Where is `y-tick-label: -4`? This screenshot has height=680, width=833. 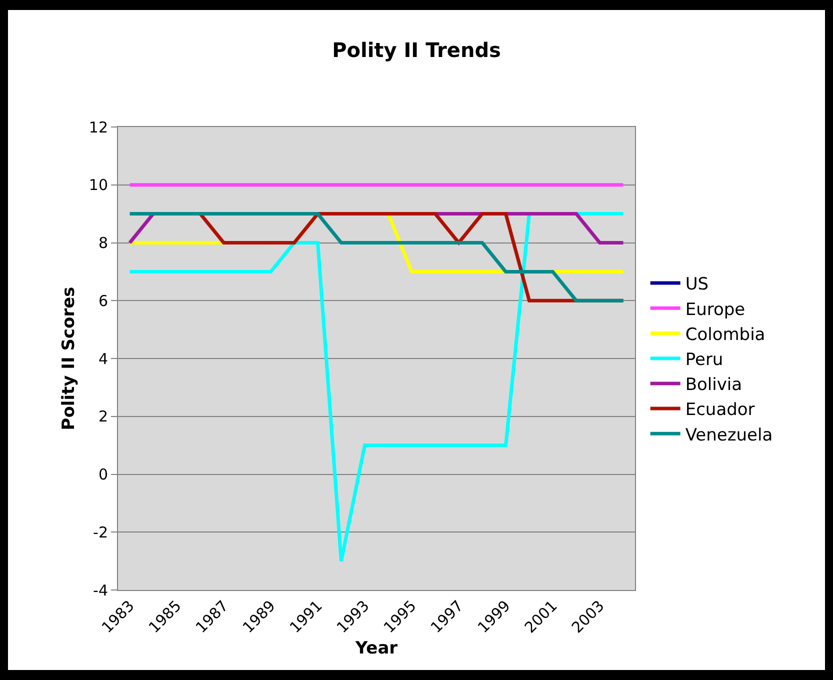
y-tick-label: -4 is located at coordinates (100, 590).